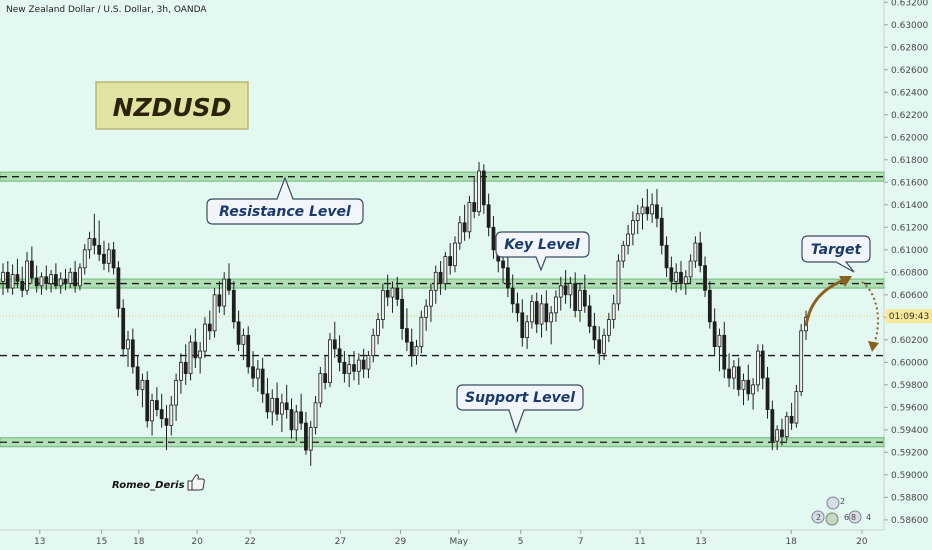 Image resolution: width=932 pixels, height=550 pixels. I want to click on price-tick-label: 0.60000, so click(909, 363).